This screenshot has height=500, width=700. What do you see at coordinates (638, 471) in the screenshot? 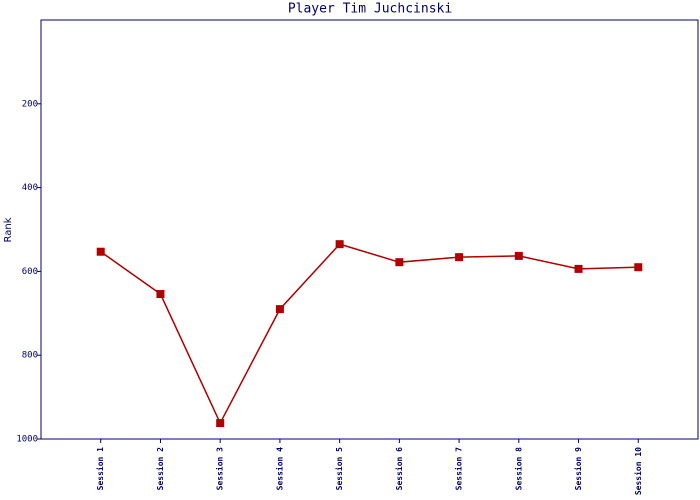
I see `x-tick-label: Session 10` at bounding box center [638, 471].